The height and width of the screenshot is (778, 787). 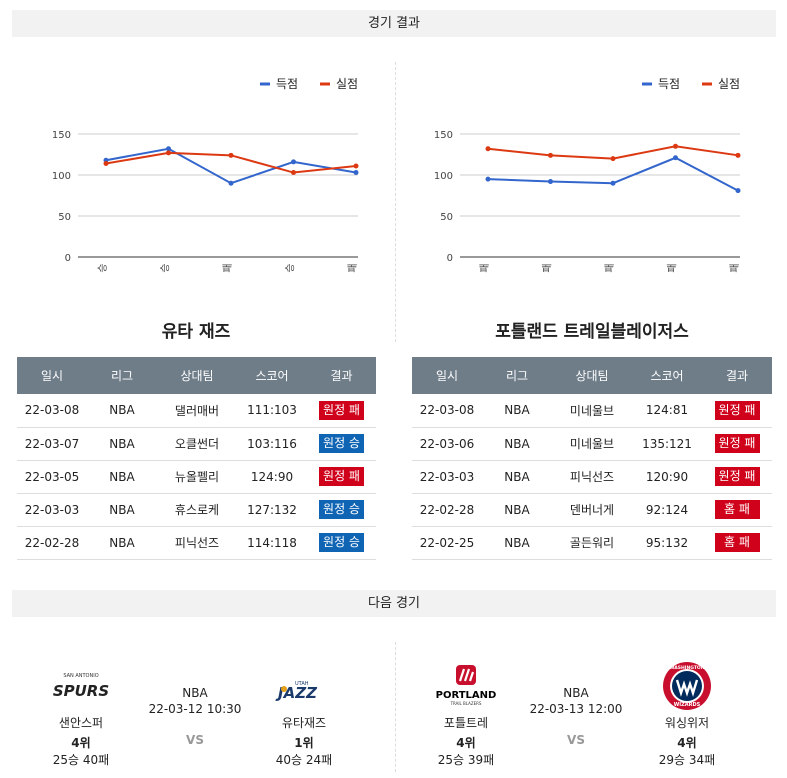 I want to click on trail-blazers-logo: PORTLAND TRAIL BLAZERS, so click(x=466, y=686).